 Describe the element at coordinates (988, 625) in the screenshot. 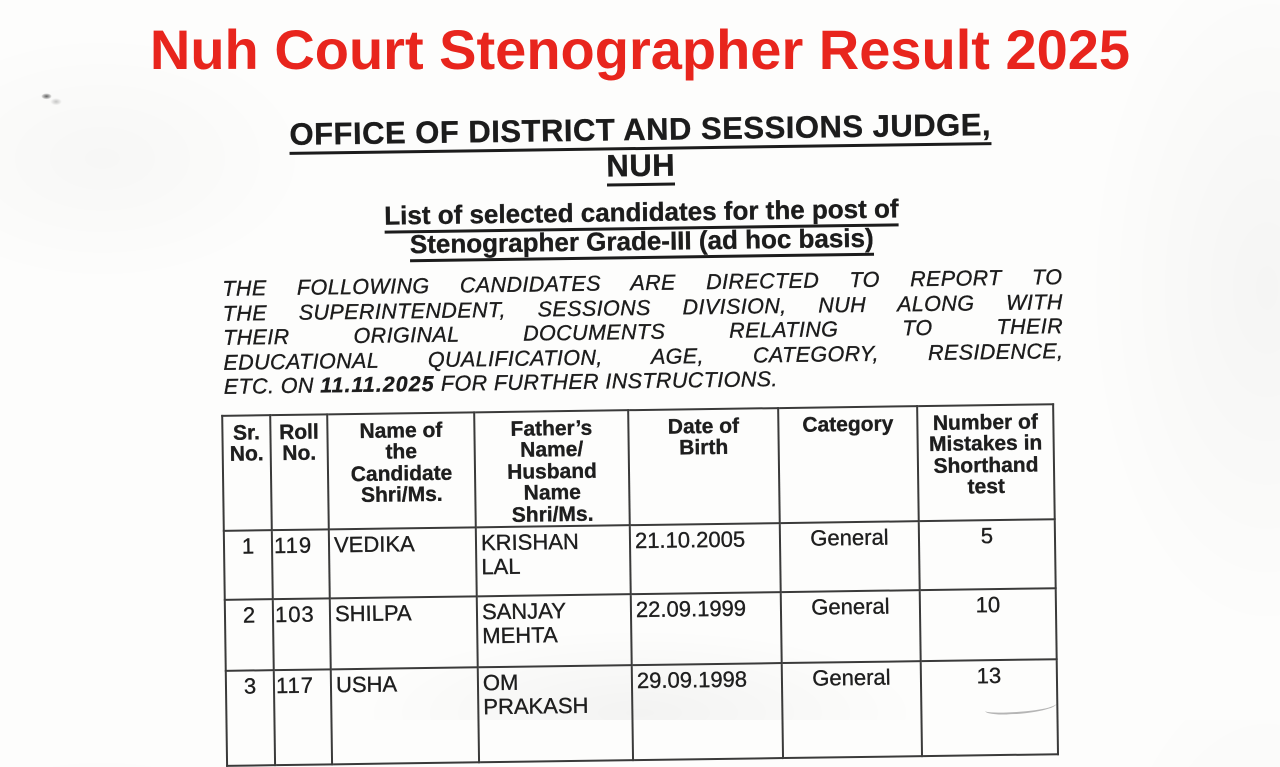

I see `cell-mistakes: 10` at that location.